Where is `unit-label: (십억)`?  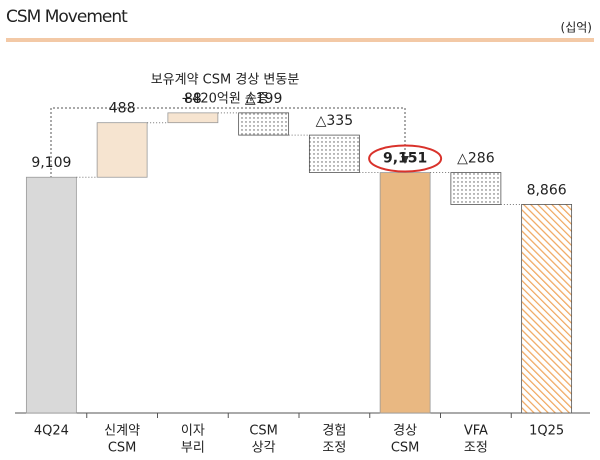
unit-label: (십억) is located at coordinates (576, 28).